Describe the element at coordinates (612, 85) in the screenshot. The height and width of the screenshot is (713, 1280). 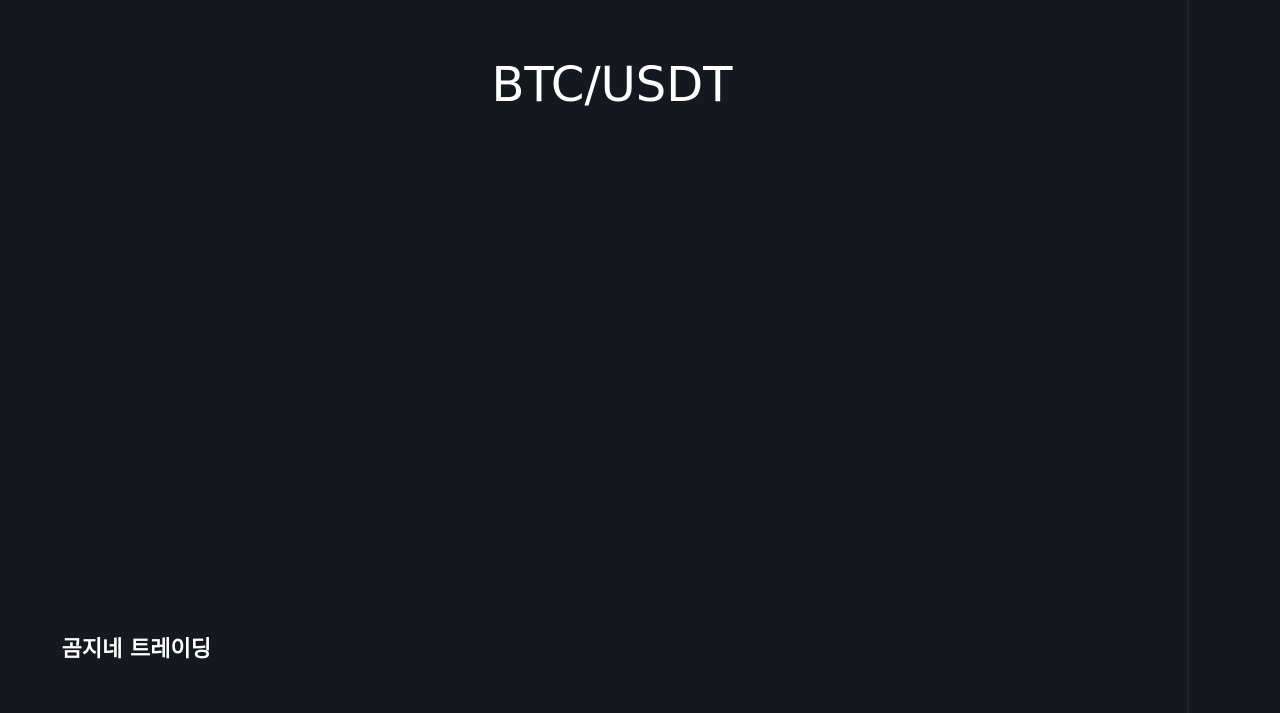
I see `chart-title: BTC/USDT` at that location.